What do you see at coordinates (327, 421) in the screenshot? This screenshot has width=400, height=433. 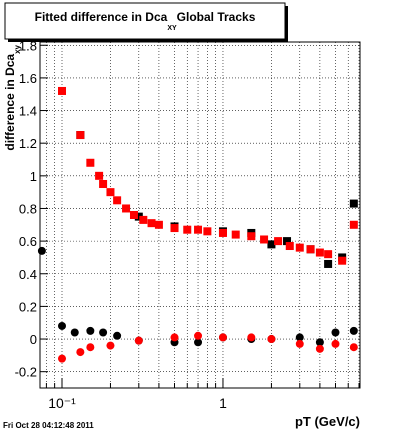 I see `x-axis-label: pT (GeV/c)` at bounding box center [327, 421].